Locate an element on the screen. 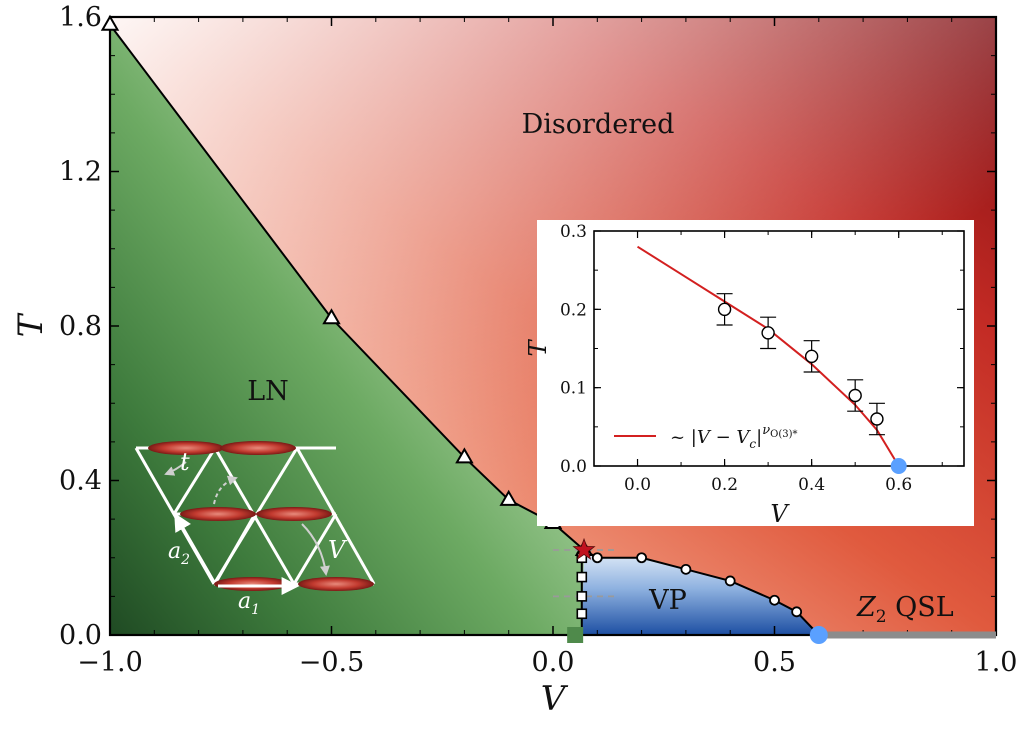  region-label-disordered: Disordered is located at coordinates (598, 124).